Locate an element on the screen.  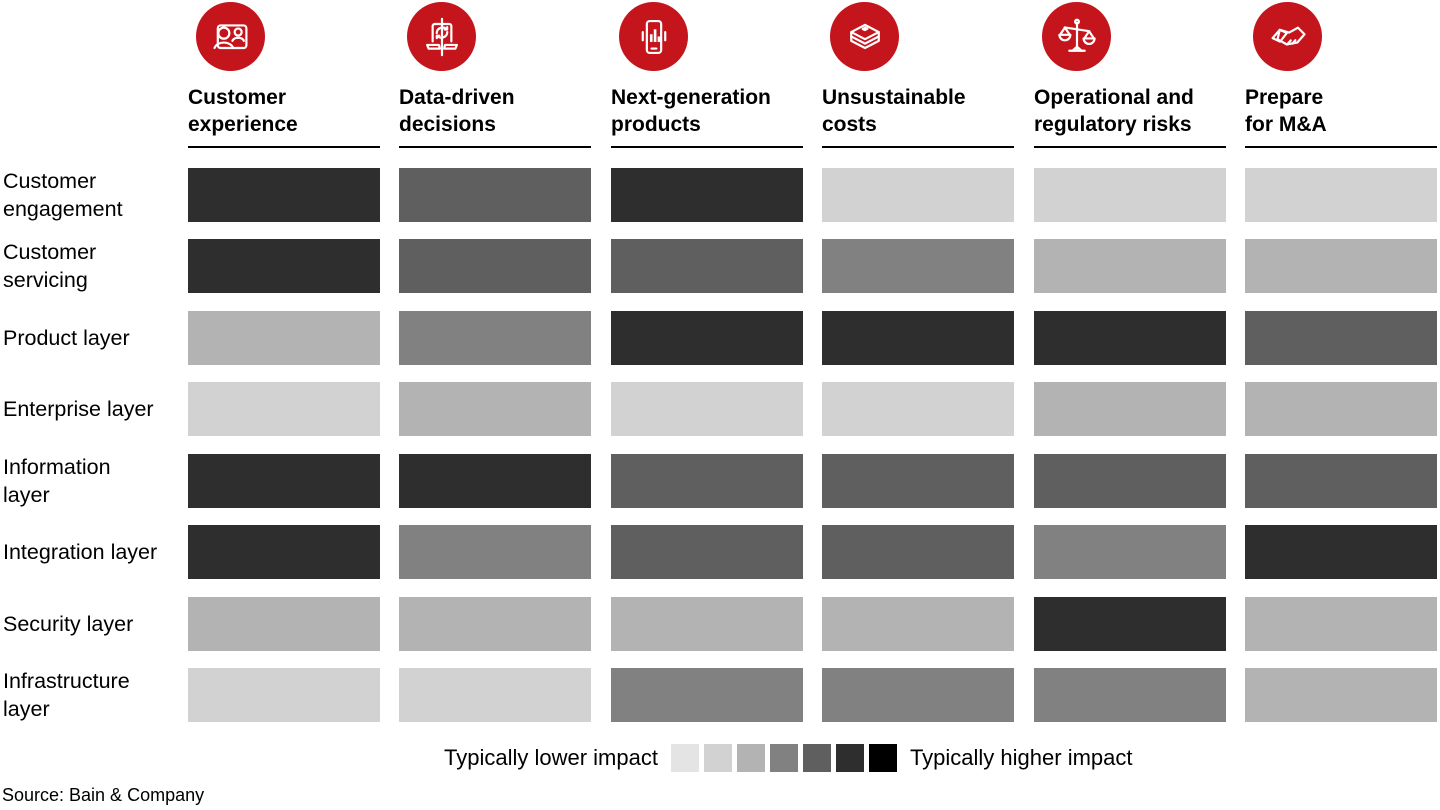
phone-chart-icon is located at coordinates (653, 36).